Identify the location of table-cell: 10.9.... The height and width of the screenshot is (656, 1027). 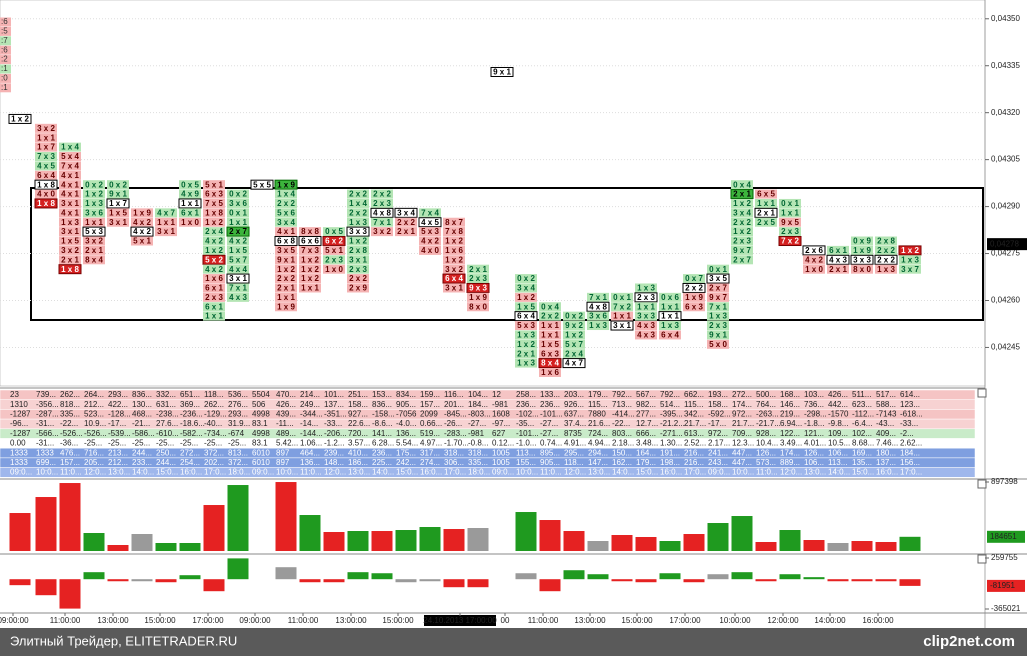
(95, 423).